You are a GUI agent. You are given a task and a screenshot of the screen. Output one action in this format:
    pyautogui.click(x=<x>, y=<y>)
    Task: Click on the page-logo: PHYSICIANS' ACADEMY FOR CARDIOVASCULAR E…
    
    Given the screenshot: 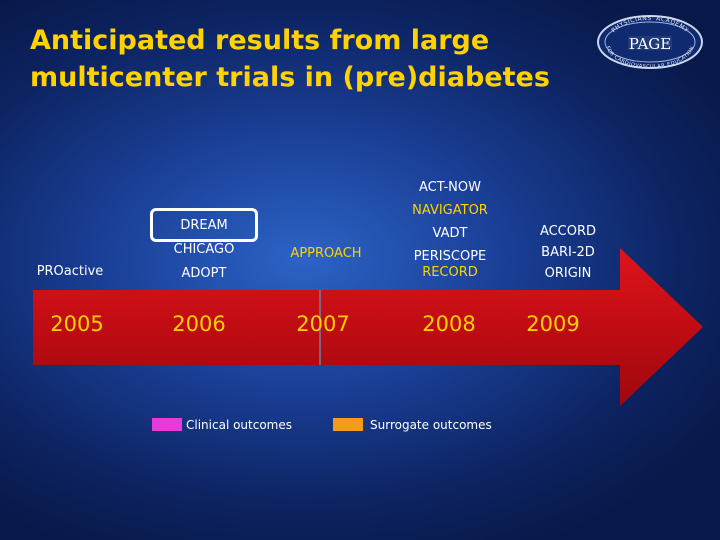 What is the action you would take?
    pyautogui.click(x=650, y=42)
    